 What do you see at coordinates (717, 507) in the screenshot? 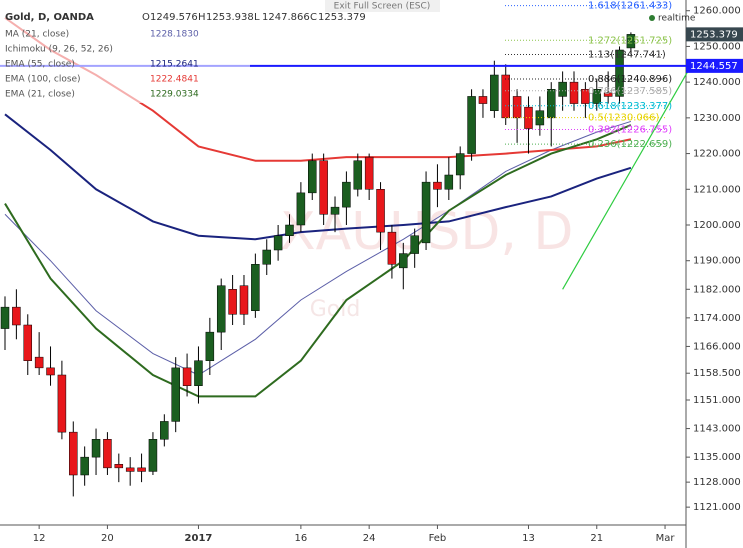
I see `y-tick-label: 1121.000` at bounding box center [717, 507].